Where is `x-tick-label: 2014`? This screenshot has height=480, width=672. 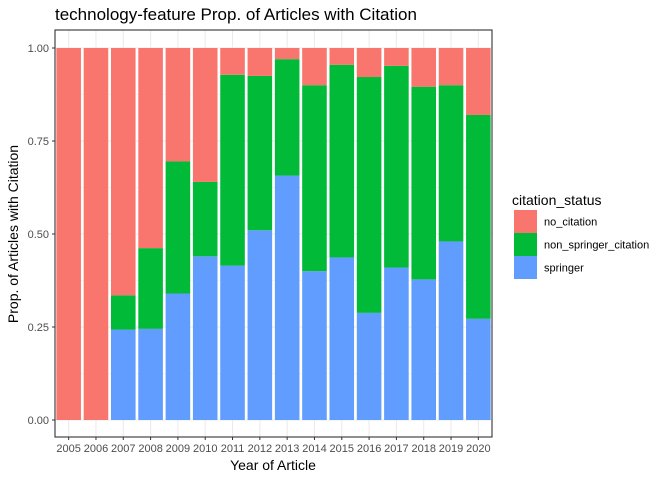 x-tick-label: 2014 is located at coordinates (314, 449).